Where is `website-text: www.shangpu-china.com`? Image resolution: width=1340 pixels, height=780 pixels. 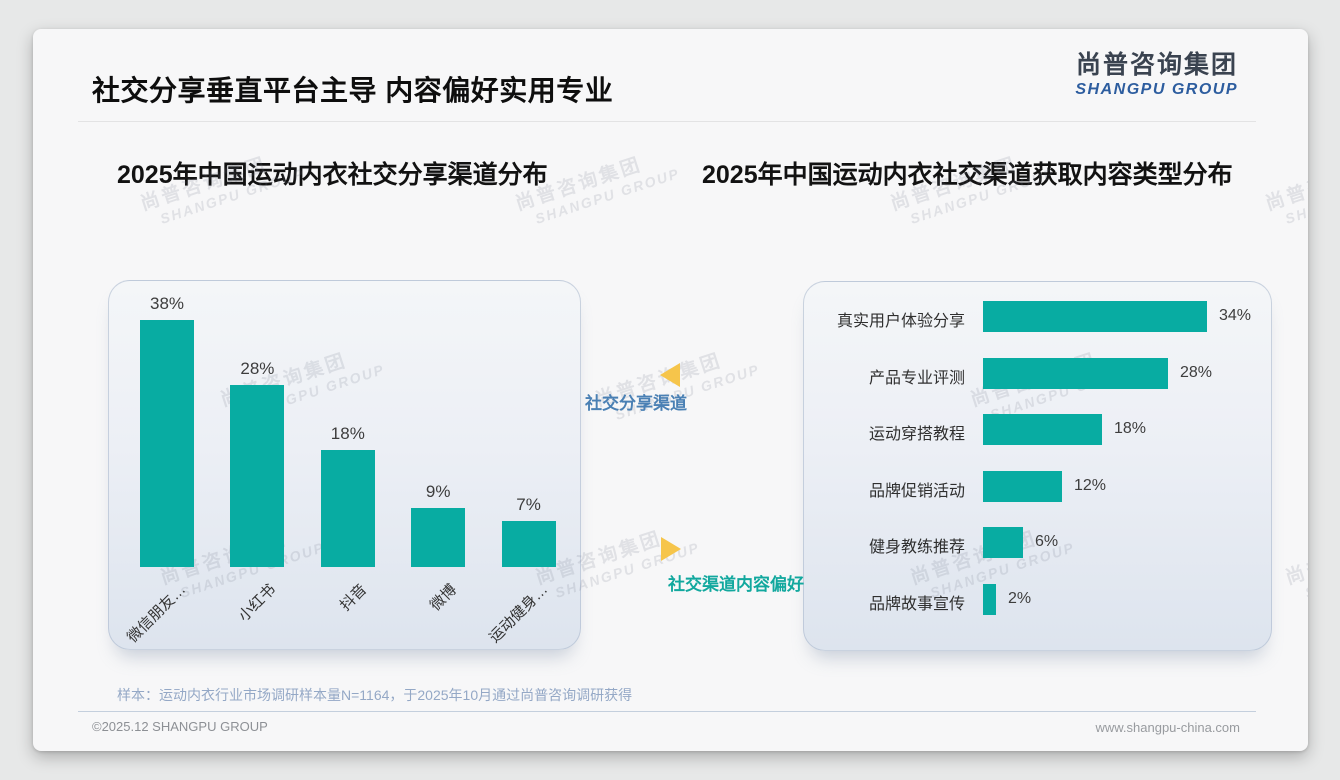
website-text: www.shangpu-china.com is located at coordinates (1167, 727).